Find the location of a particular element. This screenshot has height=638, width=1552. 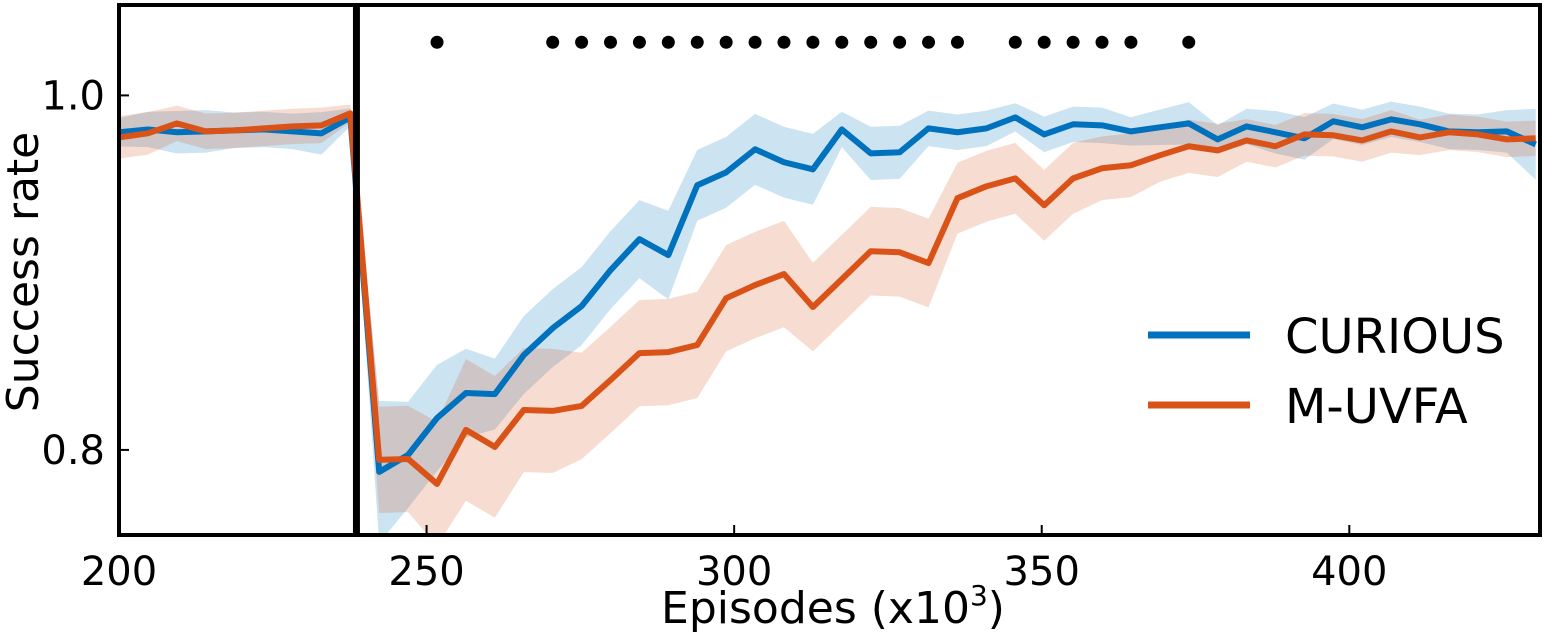

y-tick-label: 0.8 is located at coordinates (73, 451).